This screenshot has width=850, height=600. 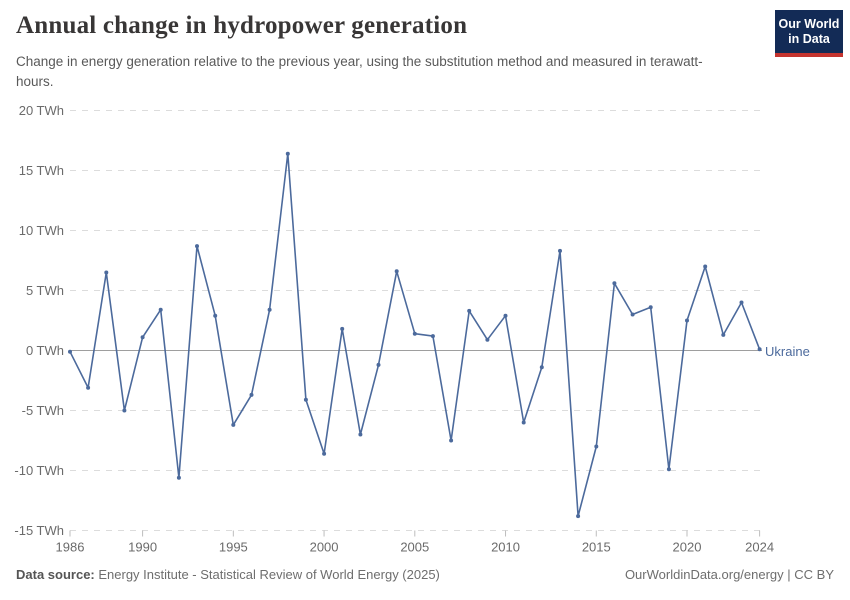 What do you see at coordinates (687, 547) in the screenshot?
I see `x-axis-tick-label: 2020` at bounding box center [687, 547].